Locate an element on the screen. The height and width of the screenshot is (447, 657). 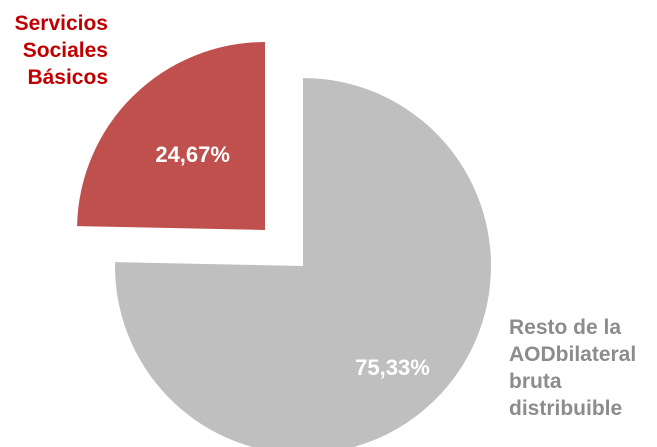
category-label-line: bruta is located at coordinates (535, 381).